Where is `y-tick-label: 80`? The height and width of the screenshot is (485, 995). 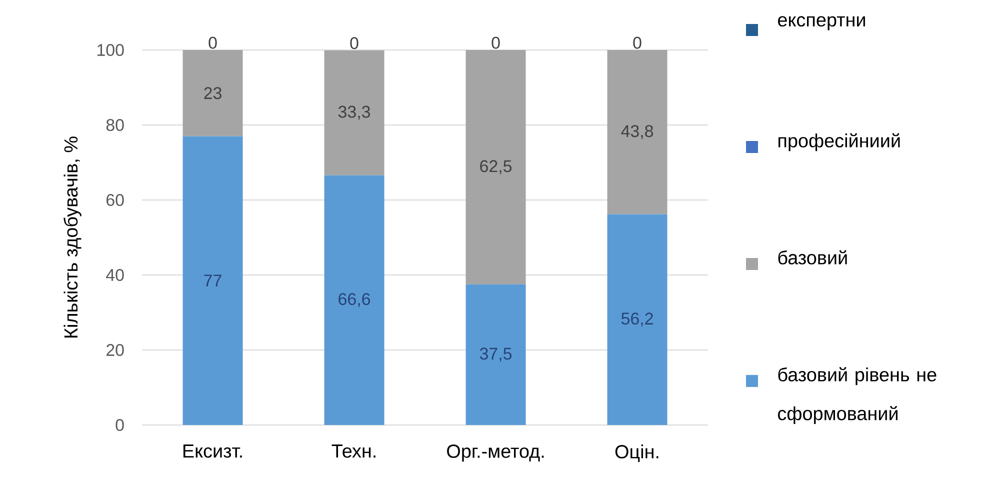 y-tick-label: 80 is located at coordinates (115, 124).